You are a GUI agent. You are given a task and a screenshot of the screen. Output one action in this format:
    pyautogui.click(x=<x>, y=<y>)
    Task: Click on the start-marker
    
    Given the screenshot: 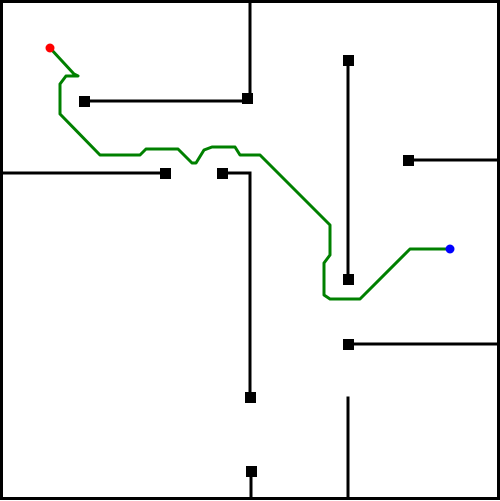 What is the action you would take?
    pyautogui.click(x=50, y=48)
    